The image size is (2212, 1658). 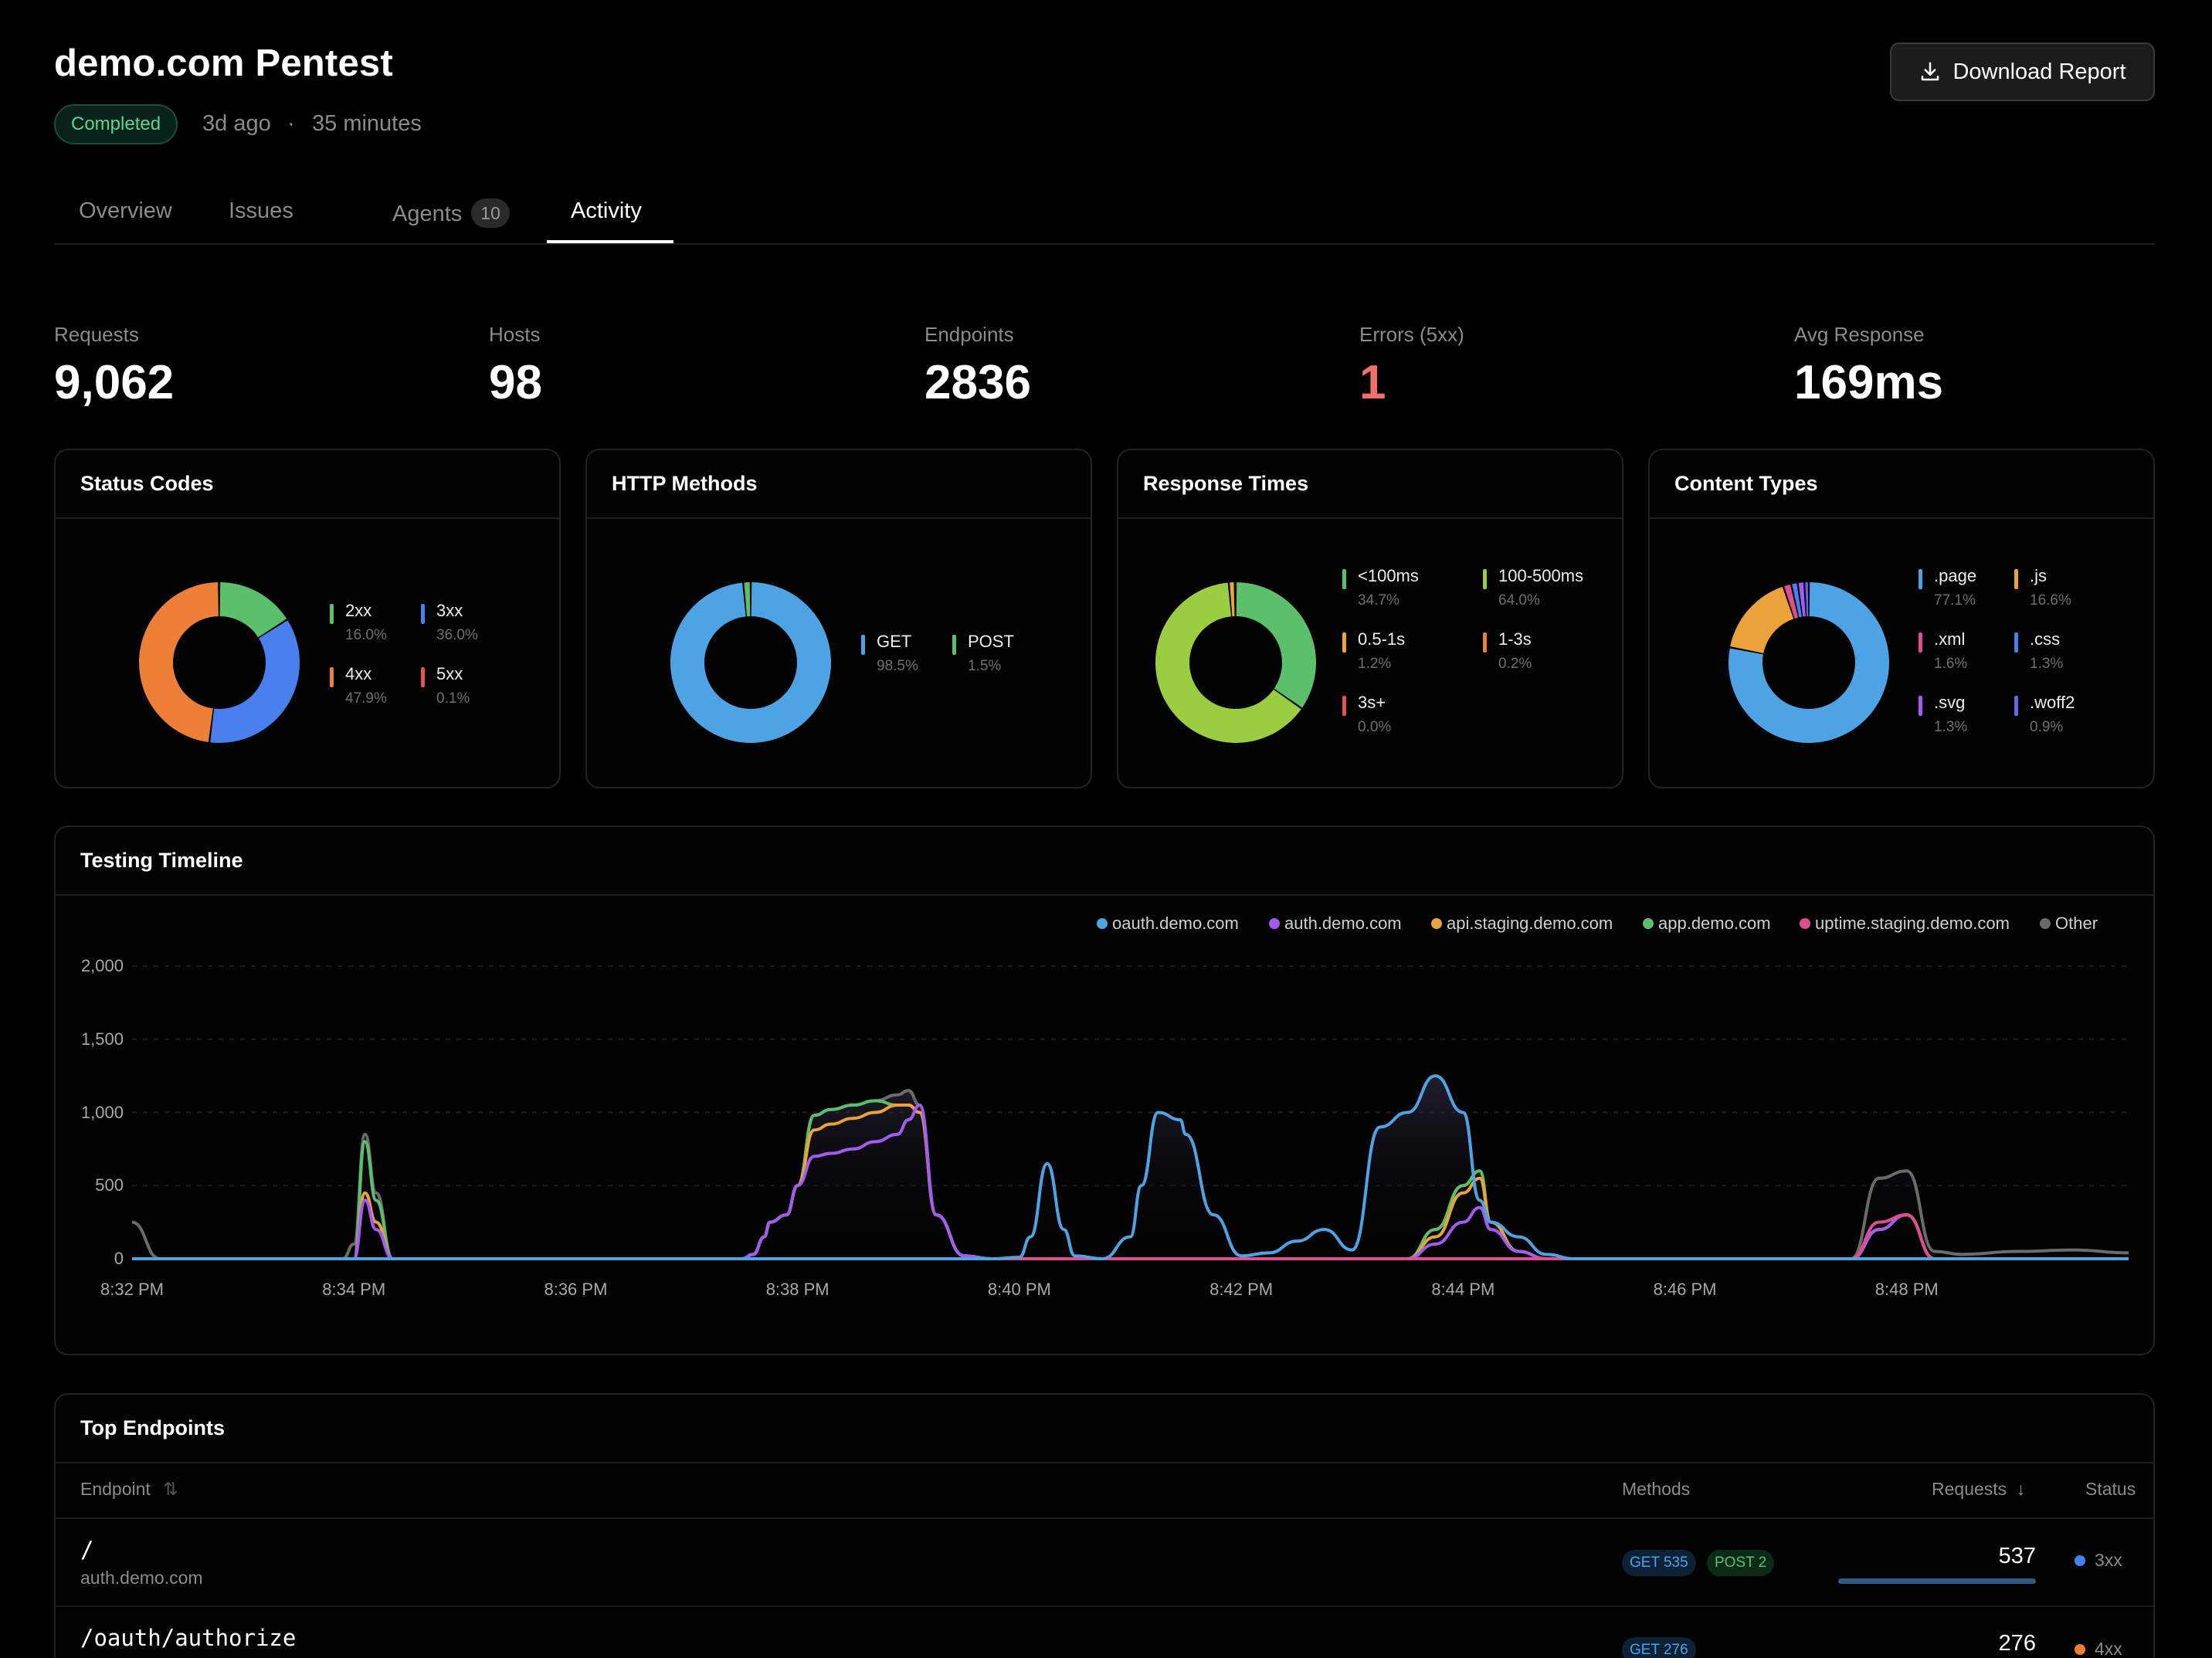 What do you see at coordinates (451, 213) in the screenshot?
I see `tab-agents: Agents 10` at bounding box center [451, 213].